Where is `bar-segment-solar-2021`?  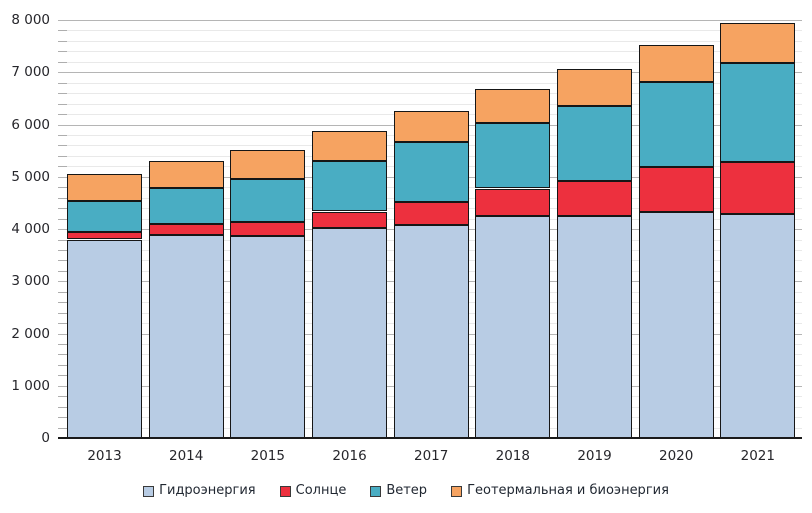 bar-segment-solar-2021 is located at coordinates (758, 188).